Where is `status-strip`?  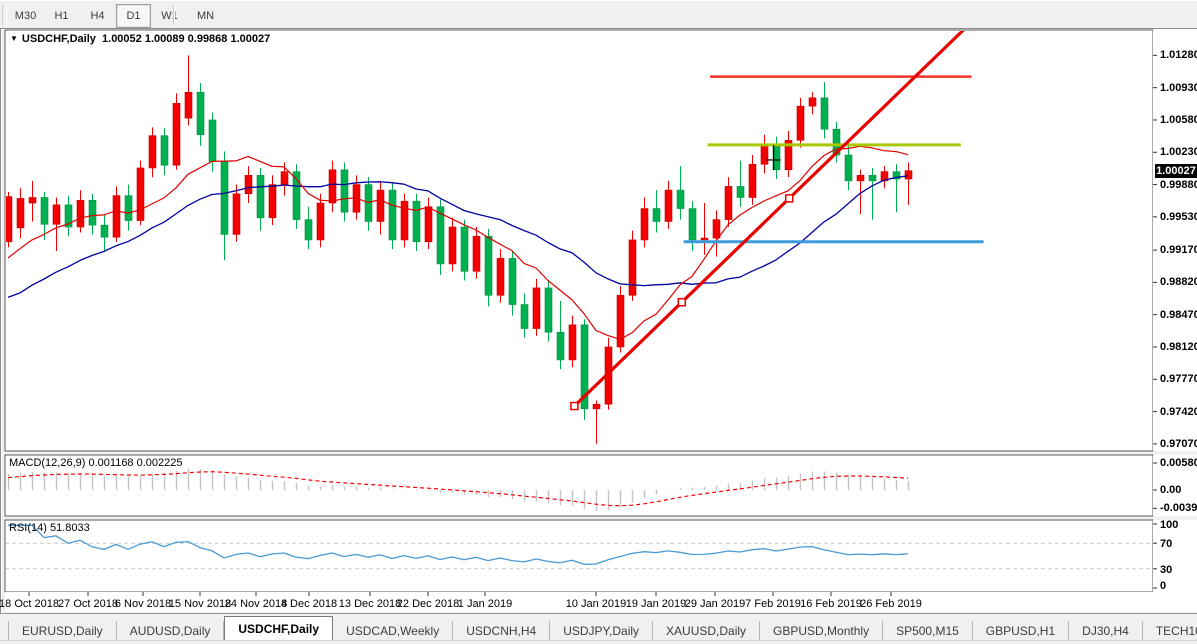 status-strip is located at coordinates (598, 642).